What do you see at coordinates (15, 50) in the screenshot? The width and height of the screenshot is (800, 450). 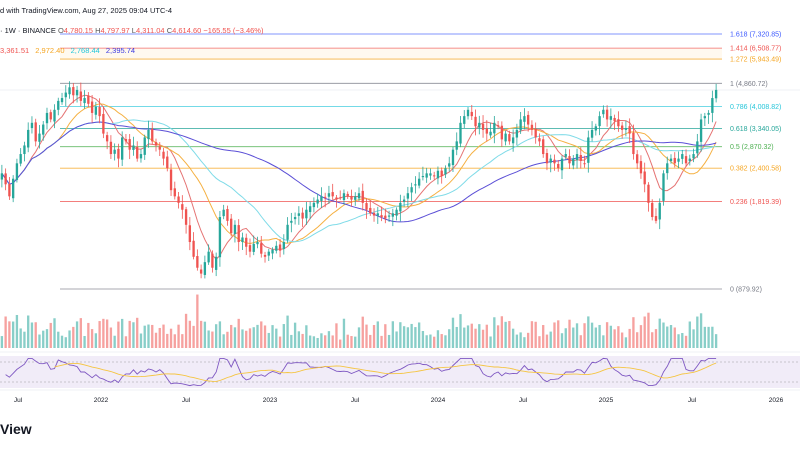 I see `ma1-value: 3,361.51` at bounding box center [15, 50].